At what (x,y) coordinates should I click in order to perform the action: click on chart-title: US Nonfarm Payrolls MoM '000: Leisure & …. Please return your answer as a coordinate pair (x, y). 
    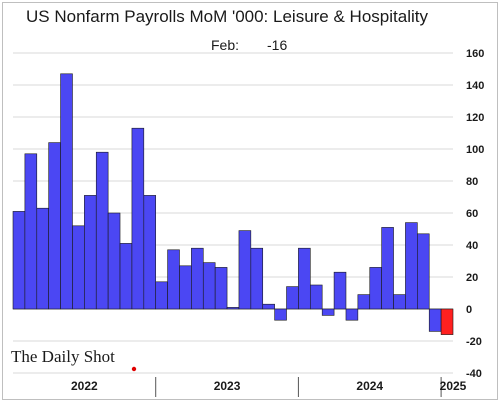
    Looking at the image, I should click on (227, 16).